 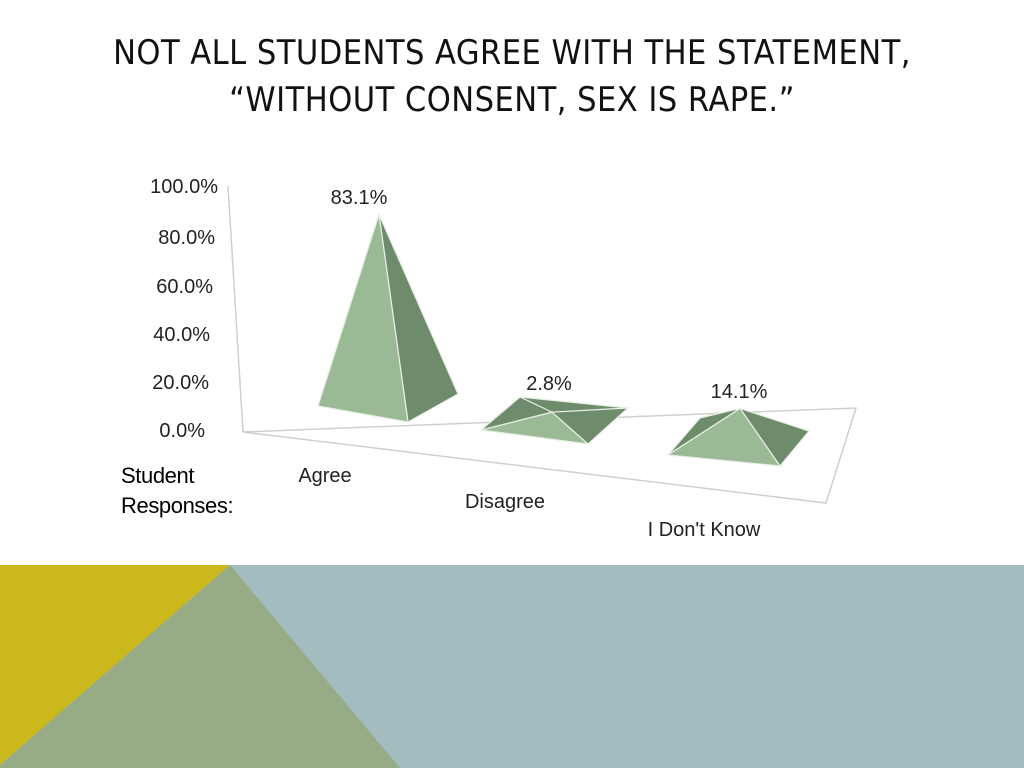 What do you see at coordinates (739, 392) in the screenshot?
I see `data-label: 14.1%` at bounding box center [739, 392].